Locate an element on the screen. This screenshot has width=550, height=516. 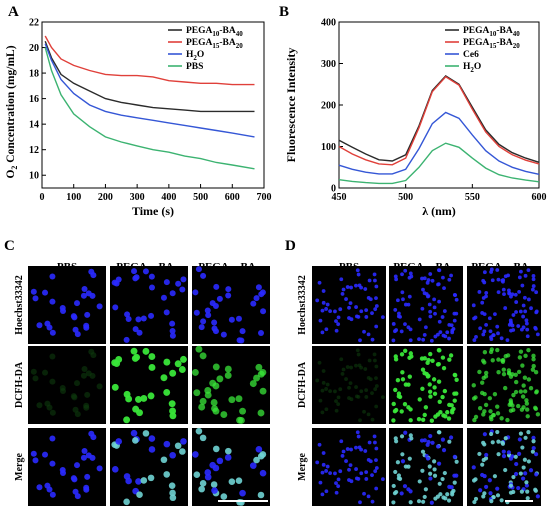
y-tick-label: 300 is located at coordinates (328, 64).